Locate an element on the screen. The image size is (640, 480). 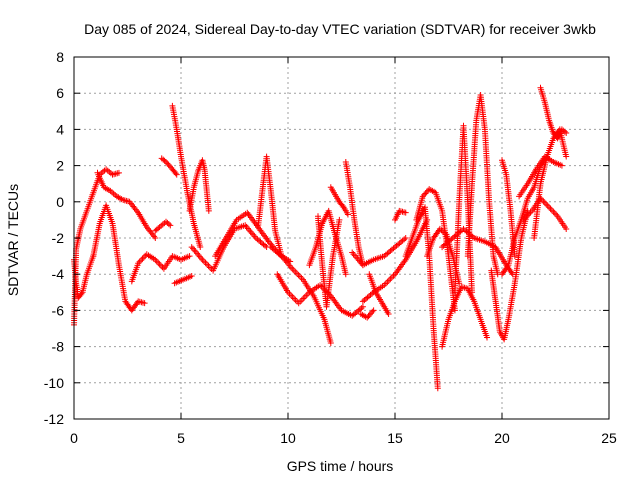
y-tick-label: -10 is located at coordinates (54, 383).